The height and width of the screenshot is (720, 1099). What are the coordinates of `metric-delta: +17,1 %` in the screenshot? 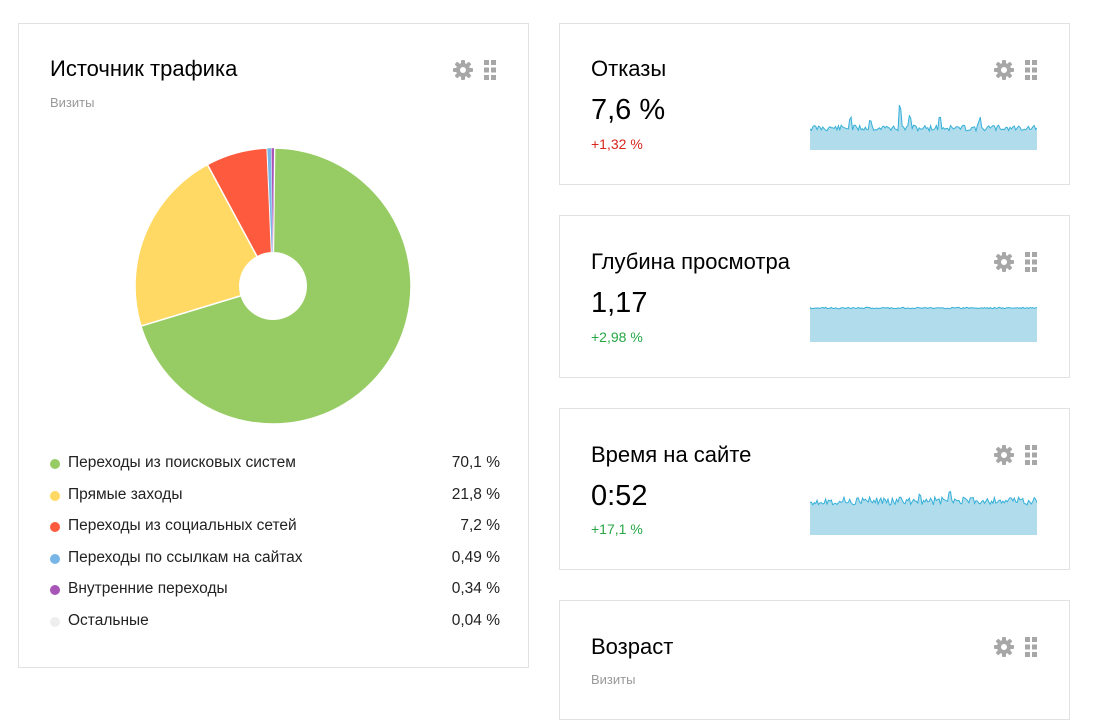 It's located at (617, 529).